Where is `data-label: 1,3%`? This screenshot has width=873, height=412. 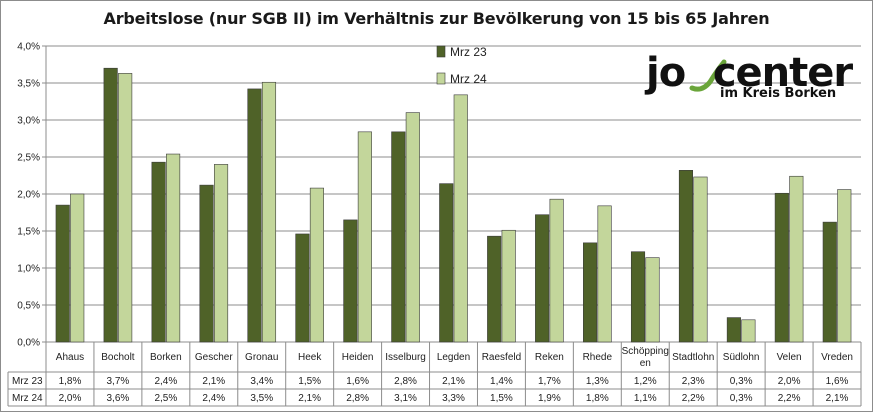
data-label: 1,3% is located at coordinates (597, 381).